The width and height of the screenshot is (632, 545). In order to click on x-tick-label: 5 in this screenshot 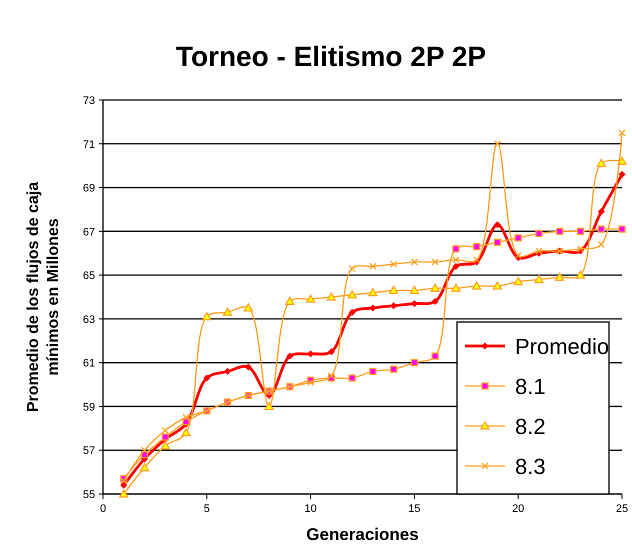, I will do `click(207, 509)`.